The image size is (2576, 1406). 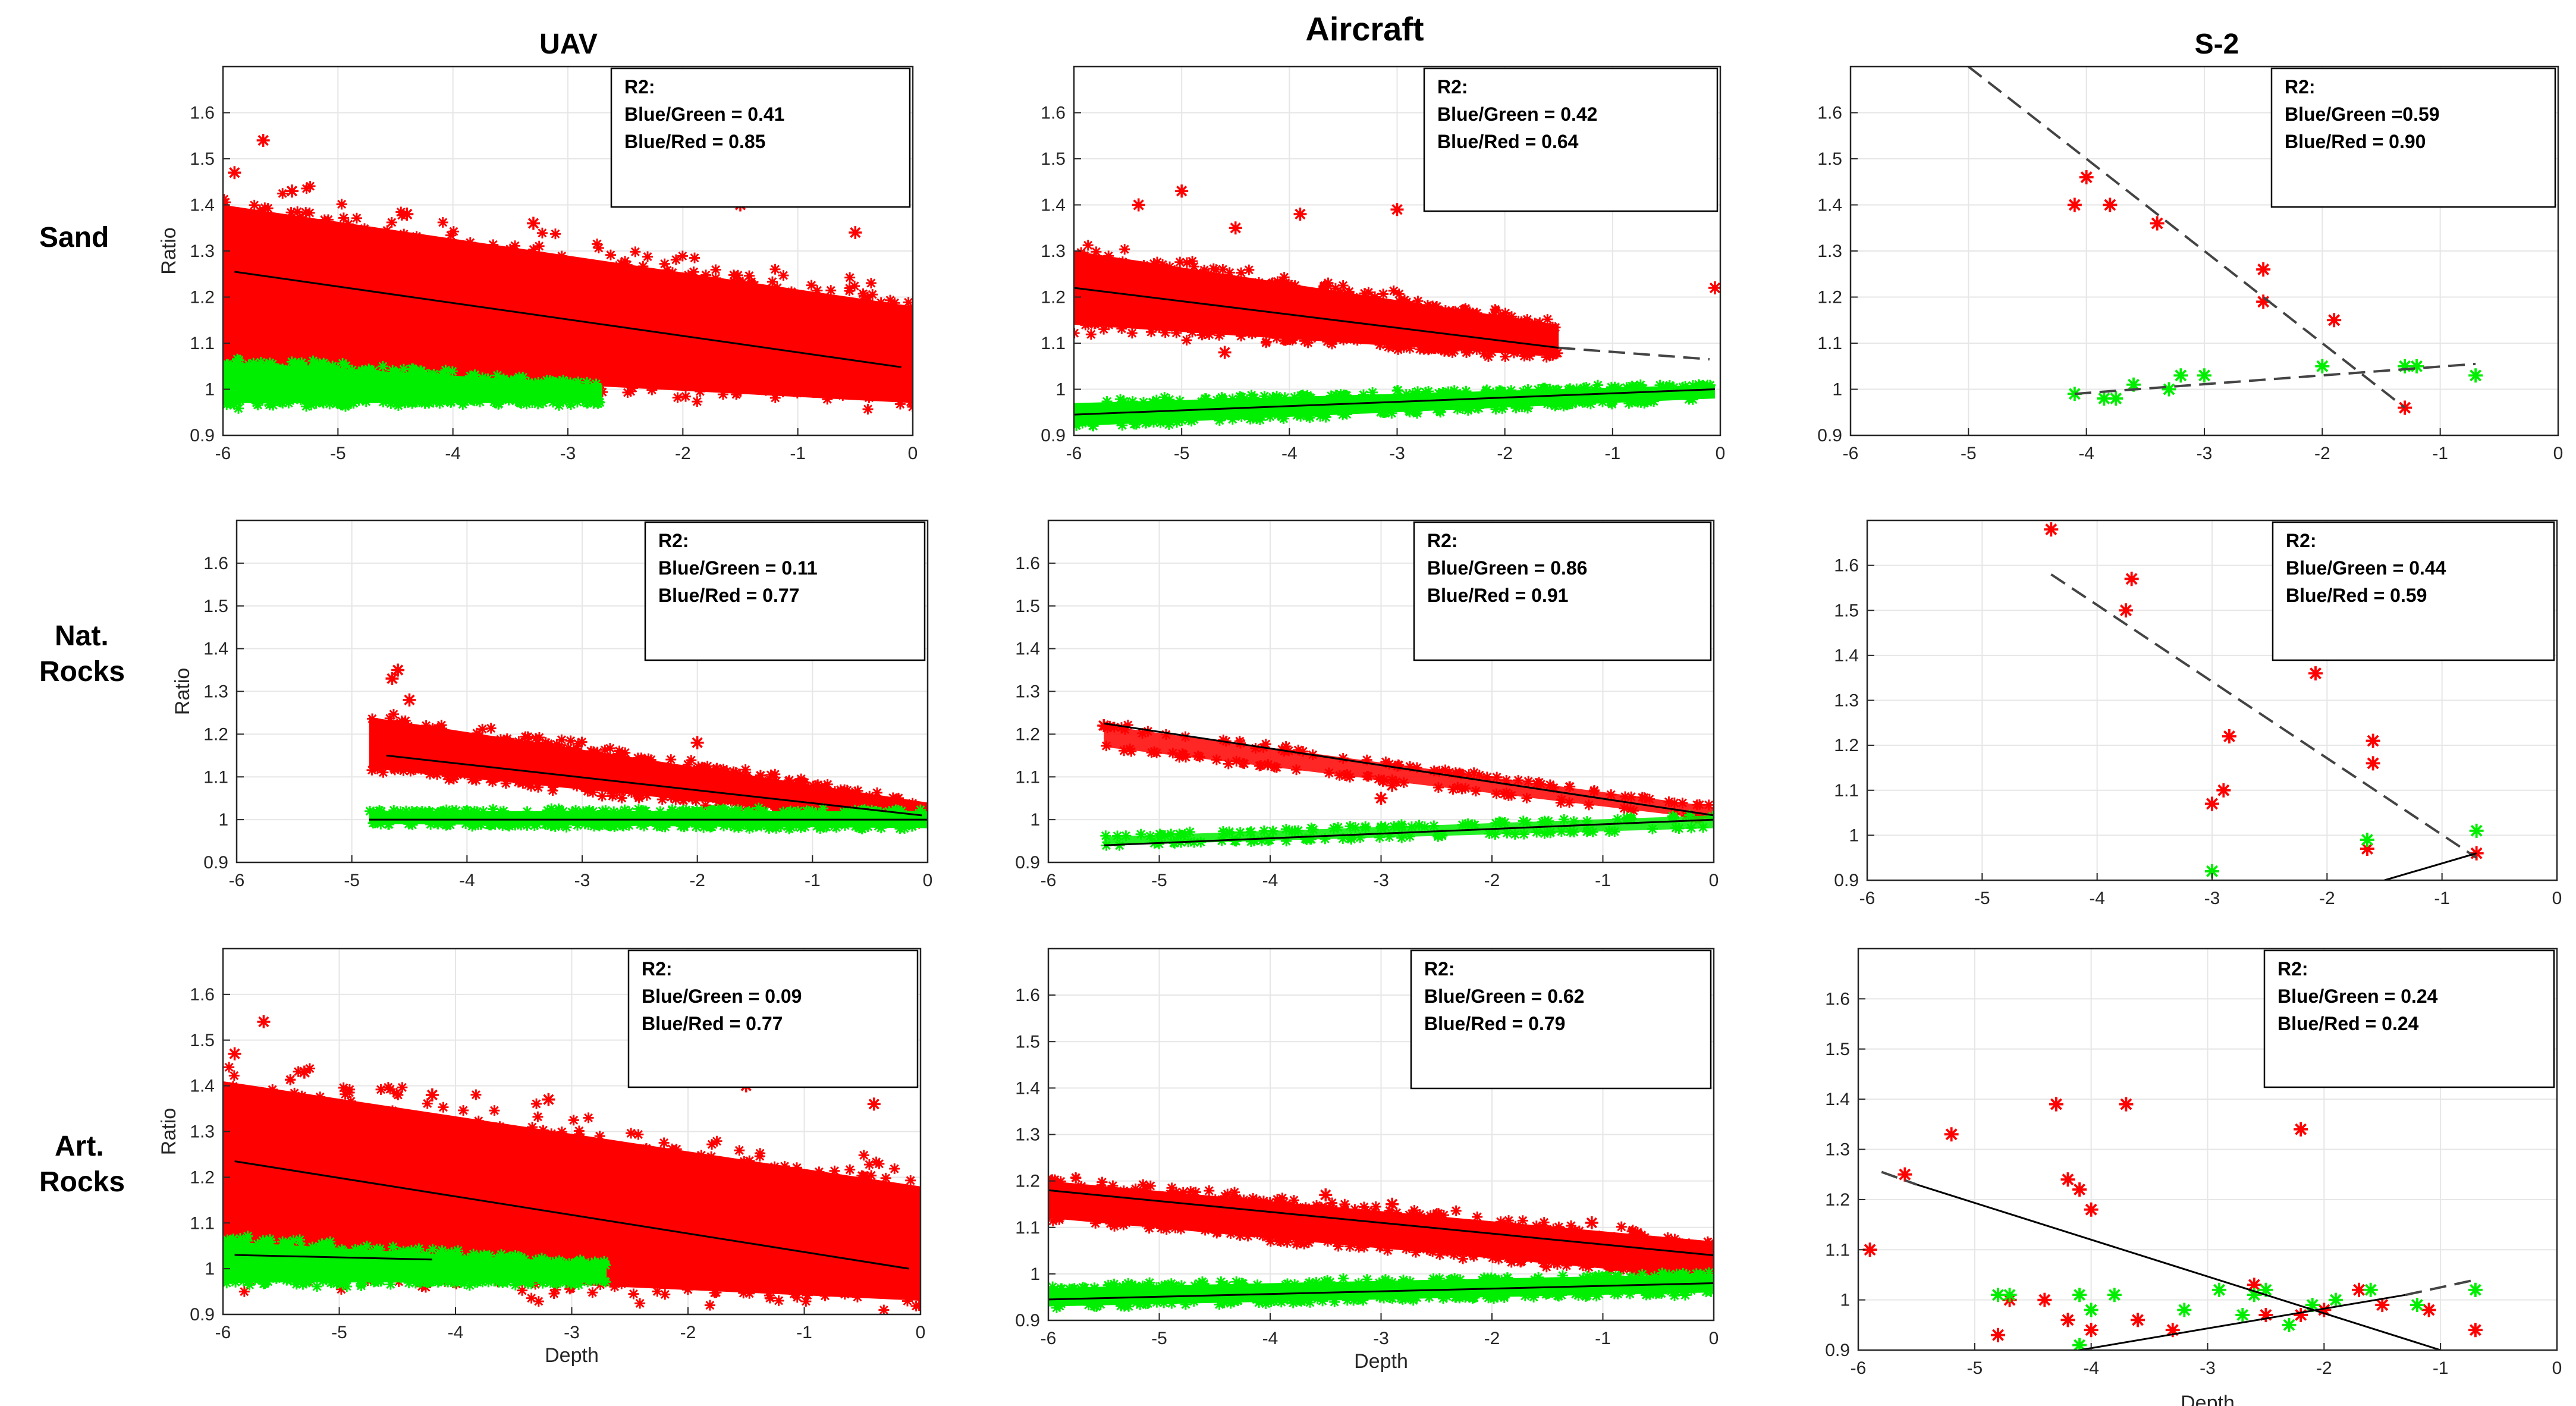 I want to click on y-tick-label: 1.6, so click(x=202, y=995).